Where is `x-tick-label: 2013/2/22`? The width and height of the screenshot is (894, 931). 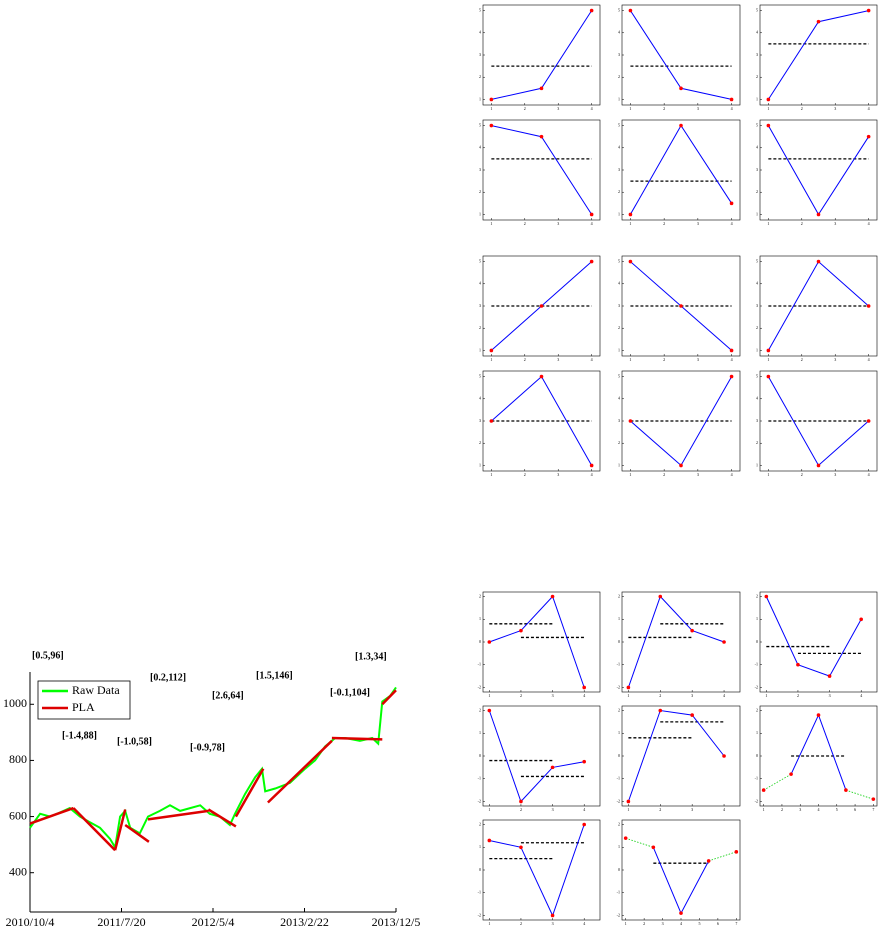 x-tick-label: 2013/2/22 is located at coordinates (304, 922).